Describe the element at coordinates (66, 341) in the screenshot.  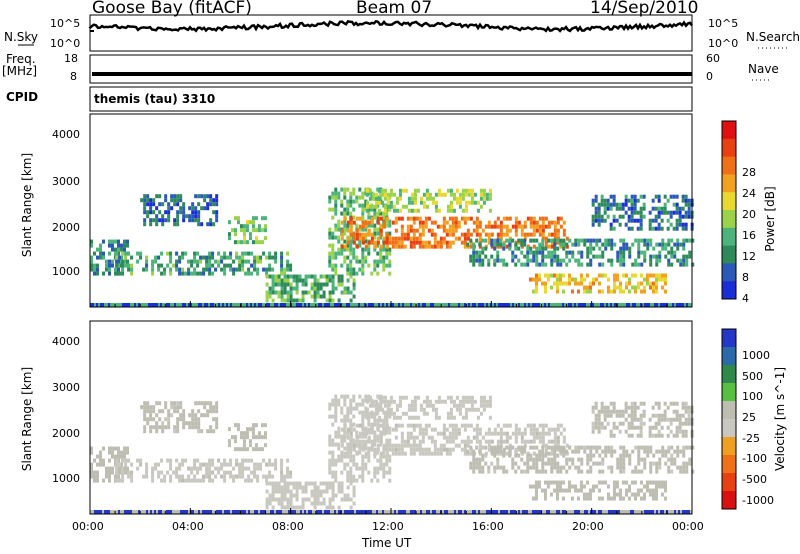
I see `velocity-ytick-4000: 4000` at that location.